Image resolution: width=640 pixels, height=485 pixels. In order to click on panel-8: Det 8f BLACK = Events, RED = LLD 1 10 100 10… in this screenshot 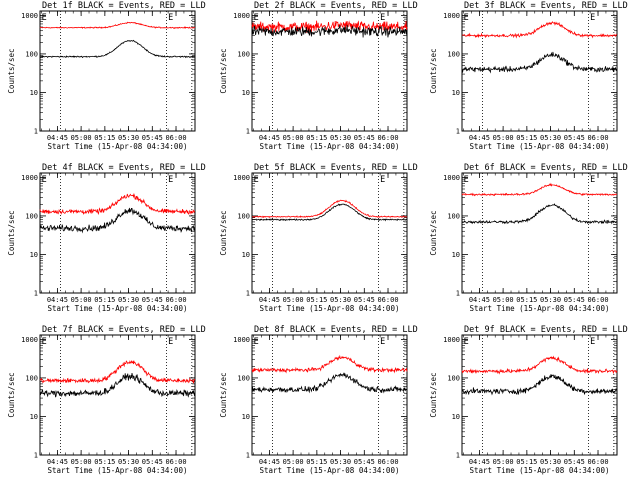, I will do `click(318, 400)`.